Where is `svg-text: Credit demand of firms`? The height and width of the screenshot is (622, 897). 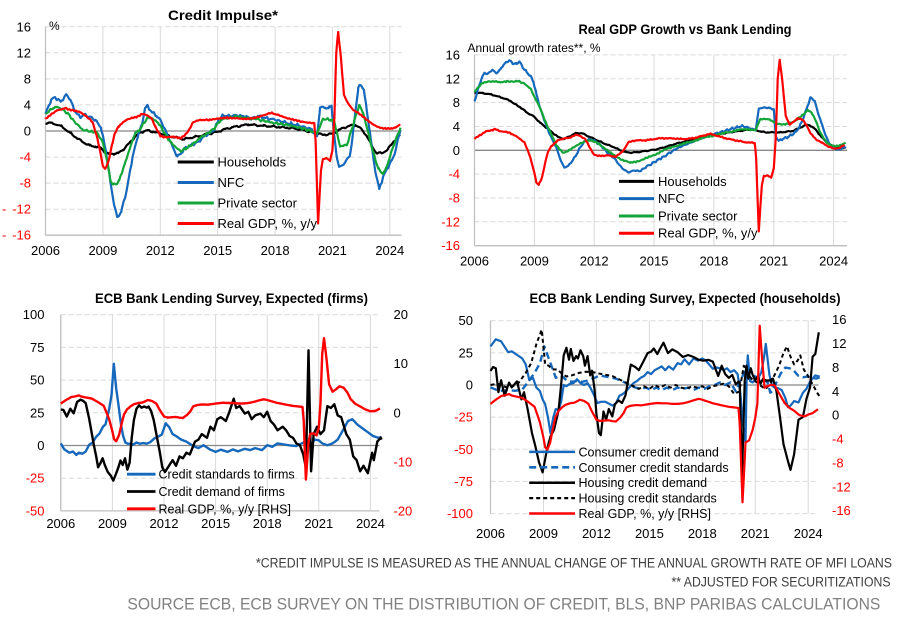 svg-text: Credit demand of firms is located at coordinates (222, 492).